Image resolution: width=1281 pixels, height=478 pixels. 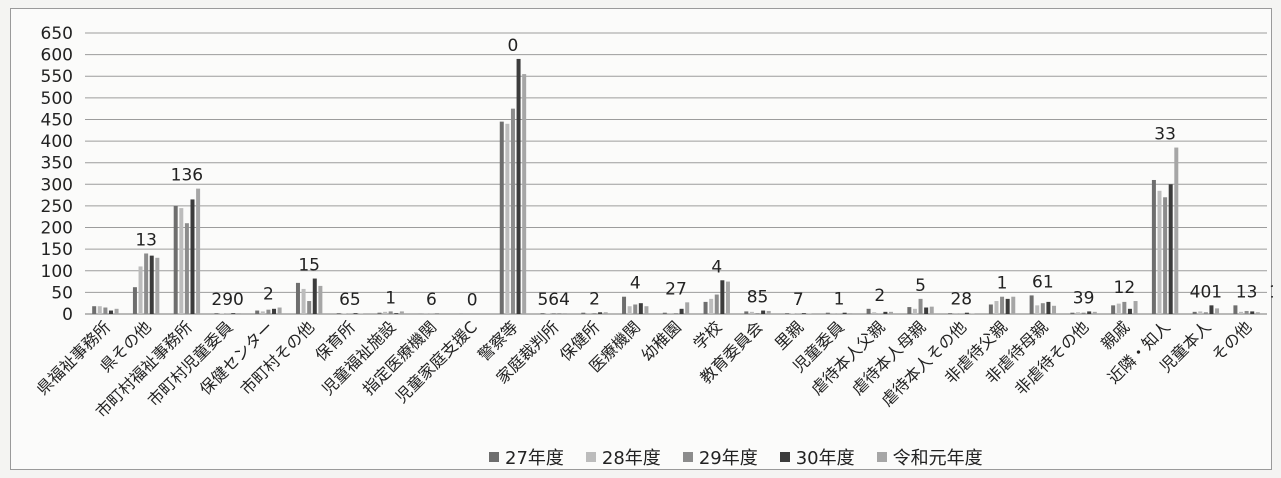 I want to click on y-tick-label: 300, so click(x=57, y=185).